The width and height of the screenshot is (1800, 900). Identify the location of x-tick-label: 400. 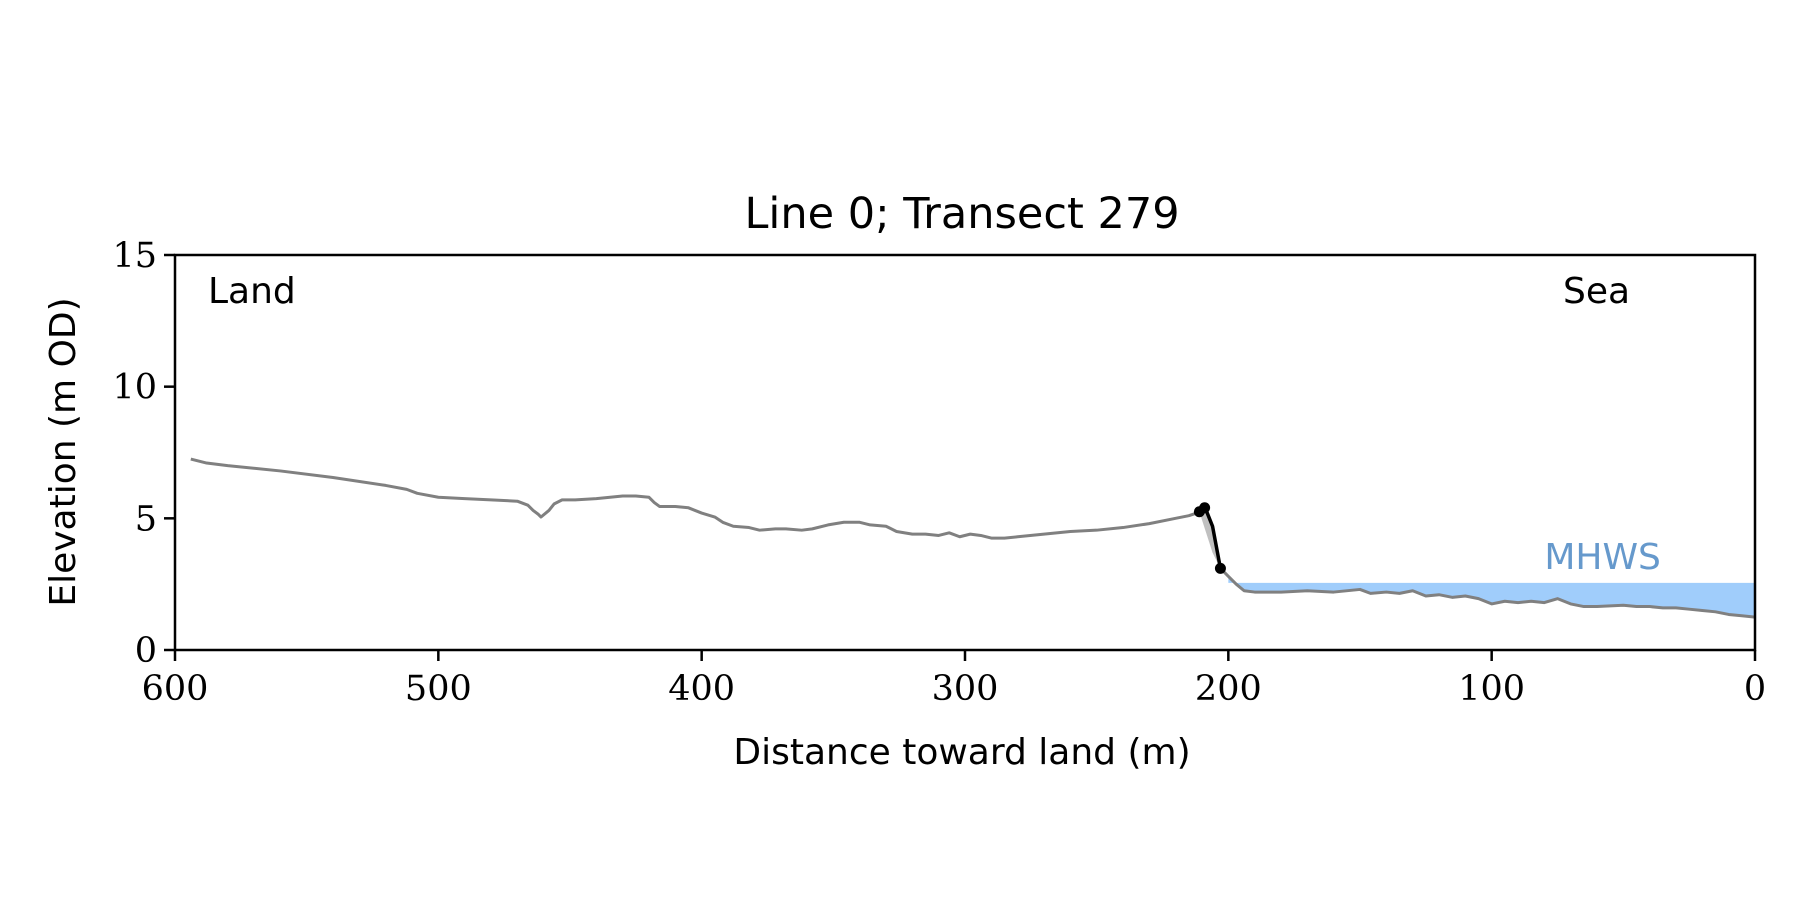
(701, 689).